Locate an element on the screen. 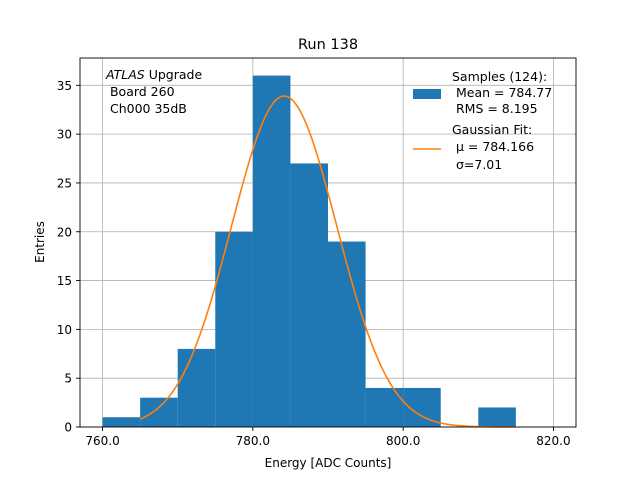  x-tick-label: 760.0 is located at coordinates (102, 441).